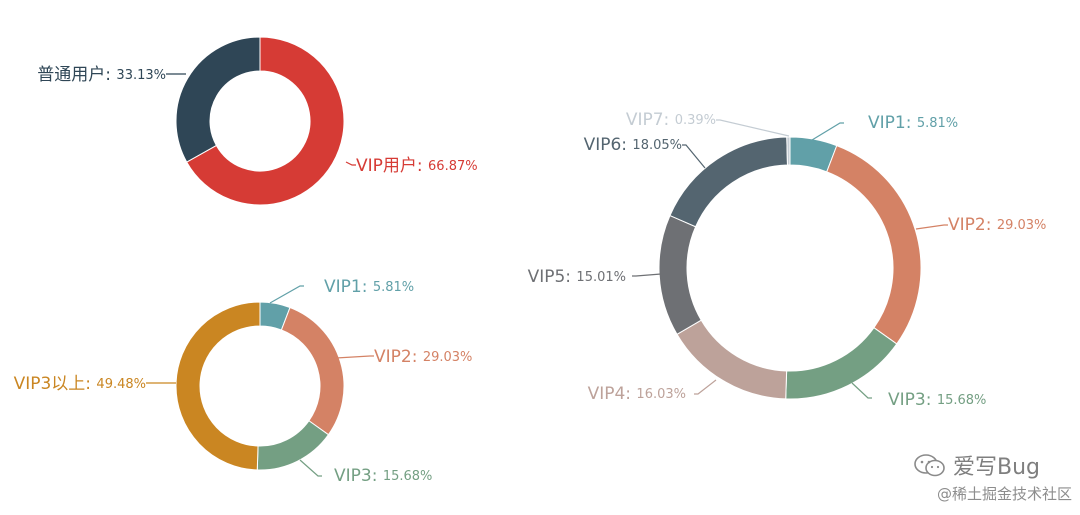  I want to click on slice-label: VIP用户: 66.87%, so click(417, 166).